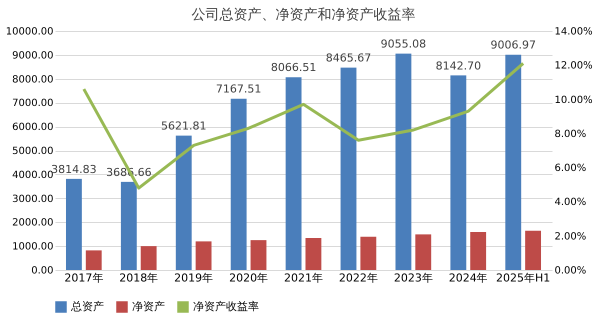 Image resolution: width=601 pixels, height=320 pixels. I want to click on y-tick-label: 7000.00, so click(33, 104).